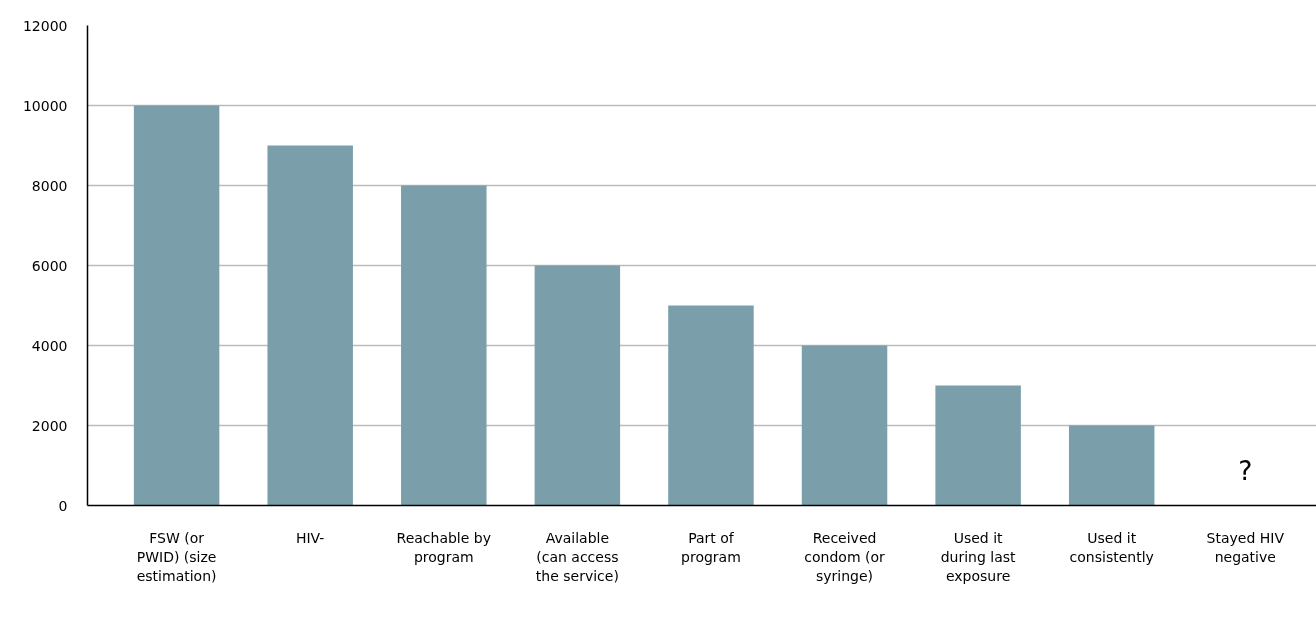  I want to click on x-tick-label: Received condom (or syringe), so click(845, 556).